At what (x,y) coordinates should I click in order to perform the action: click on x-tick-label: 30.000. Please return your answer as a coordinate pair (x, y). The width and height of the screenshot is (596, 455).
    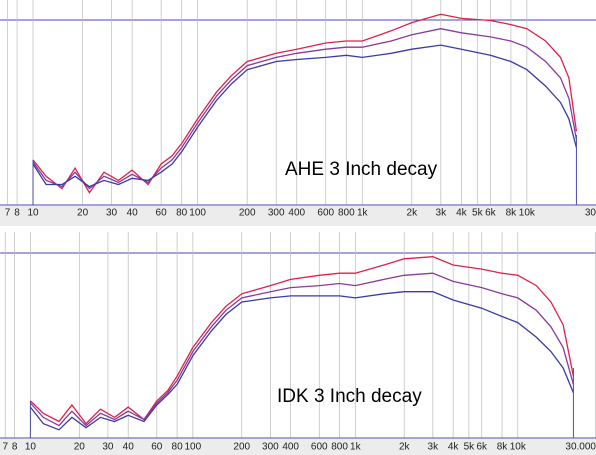
    Looking at the image, I should click on (580, 447).